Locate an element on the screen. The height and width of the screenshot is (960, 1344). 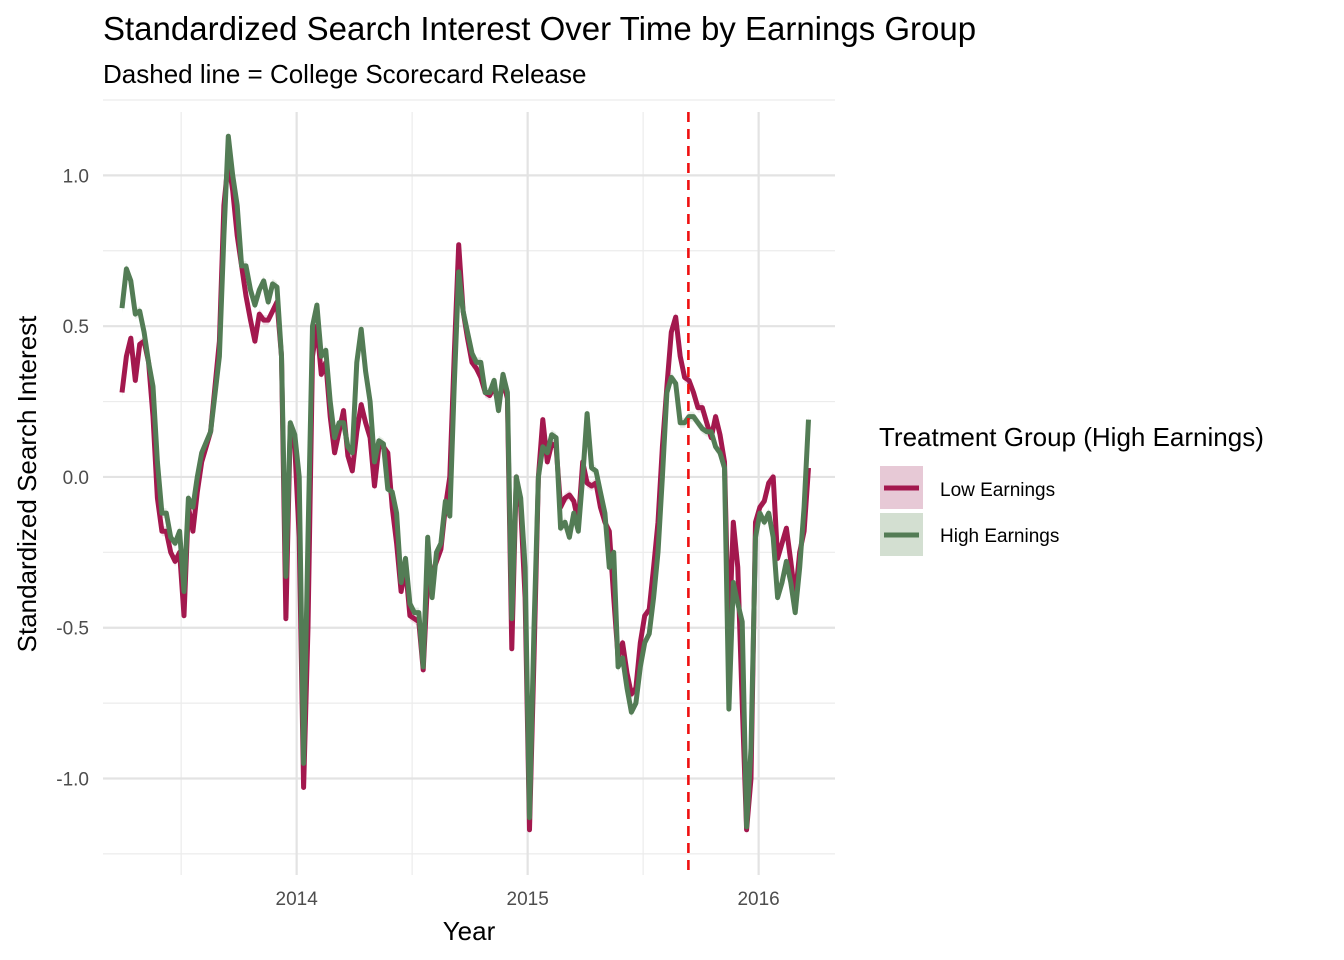
y-axis-ticks: -1.0 -0.5 0.0 0.5 1.0 is located at coordinates (72, 478).